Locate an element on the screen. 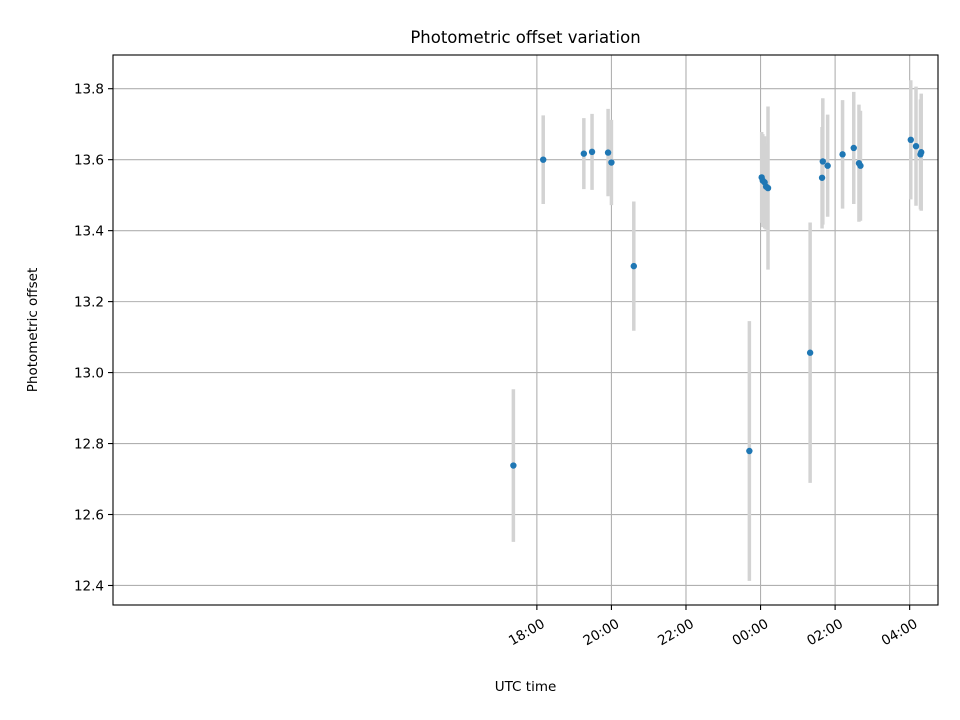 This screenshot has width=960, height=720. x-axis-label: UTC time is located at coordinates (526, 687).